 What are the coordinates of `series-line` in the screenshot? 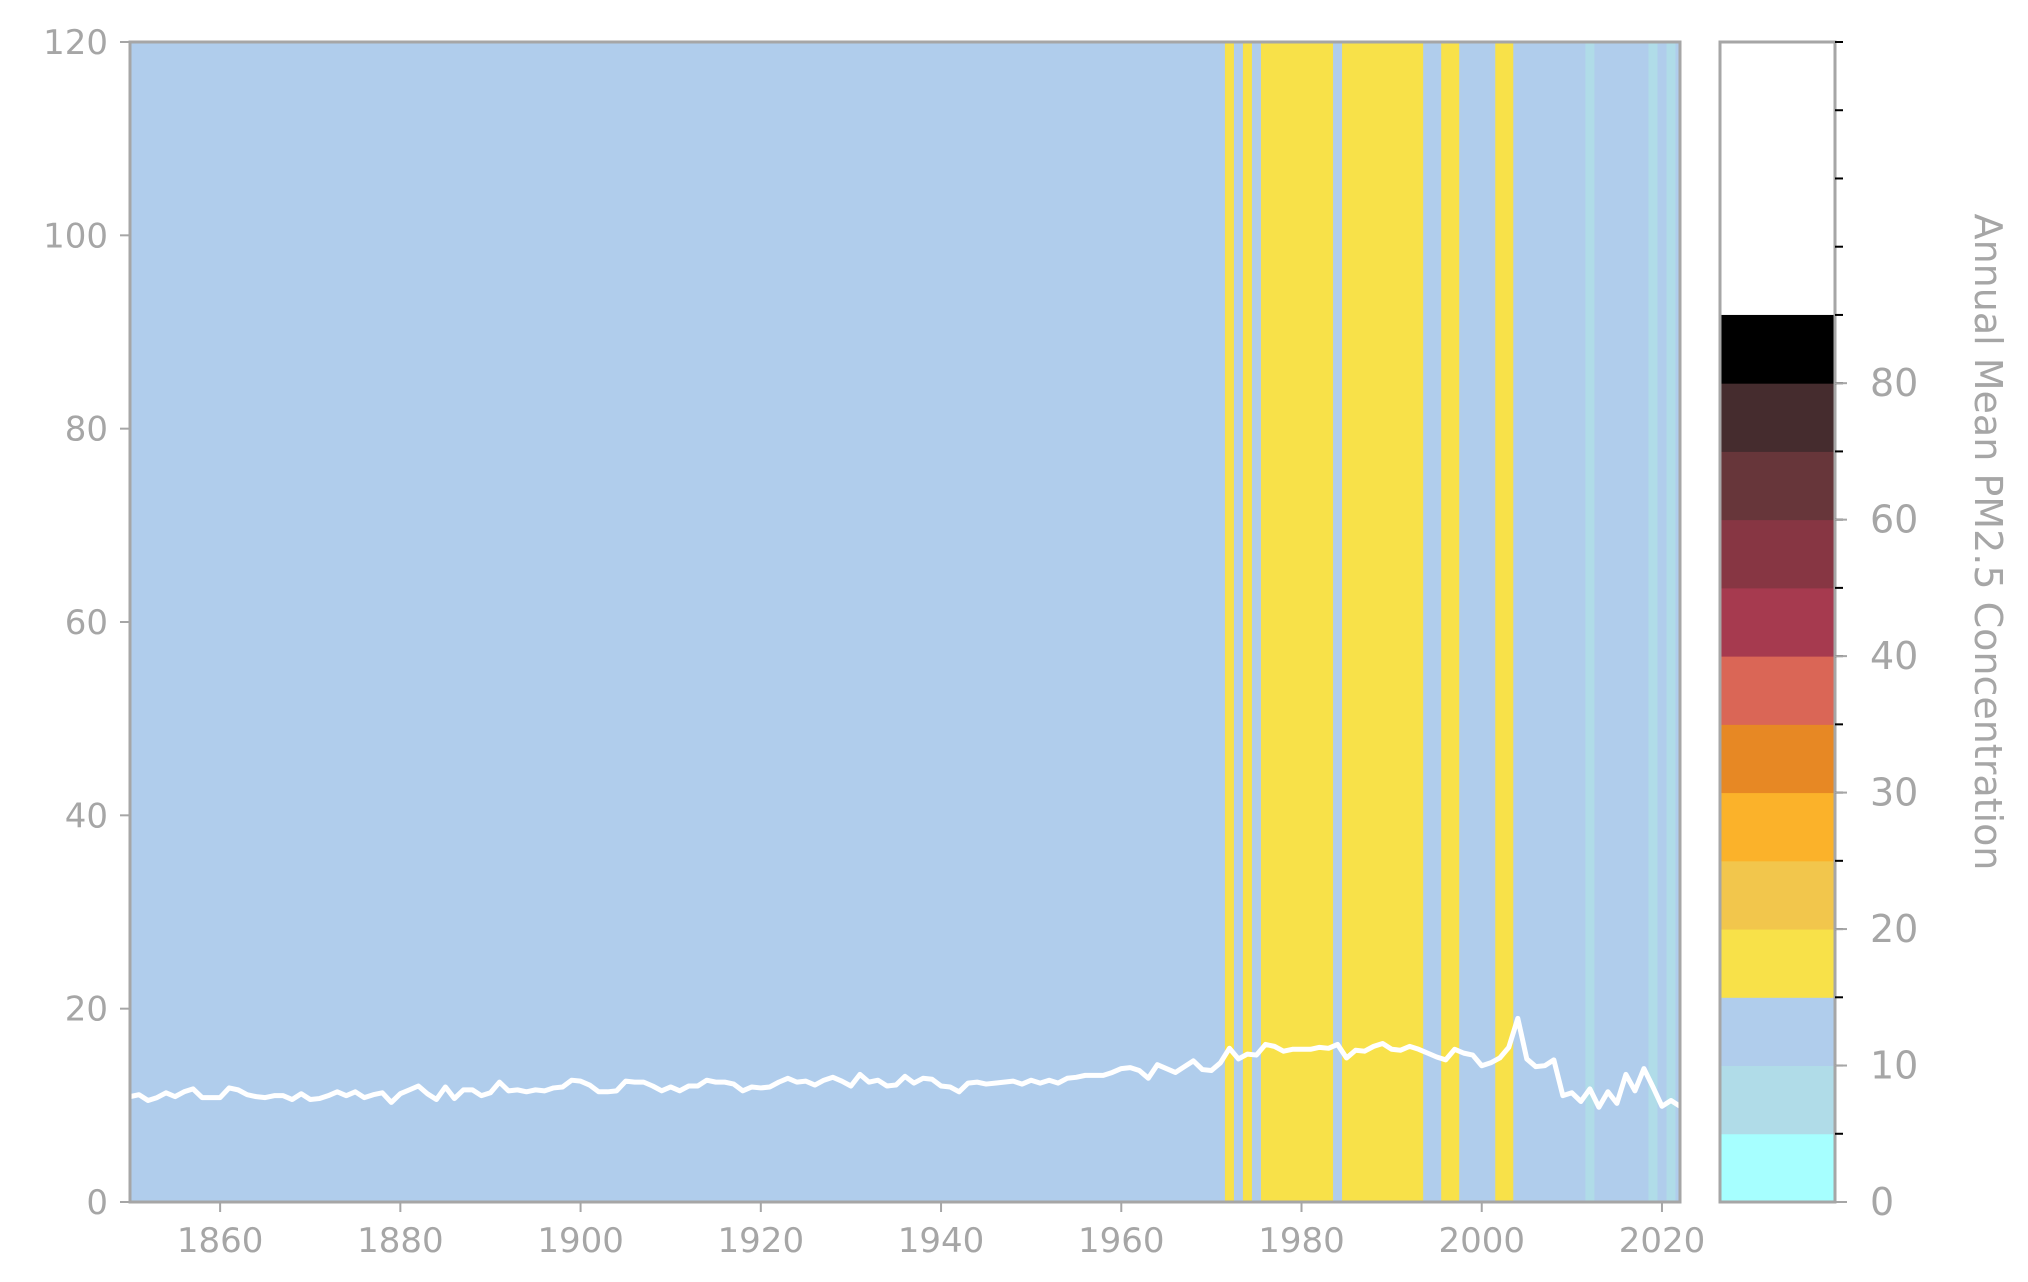 It's located at (905, 1062).